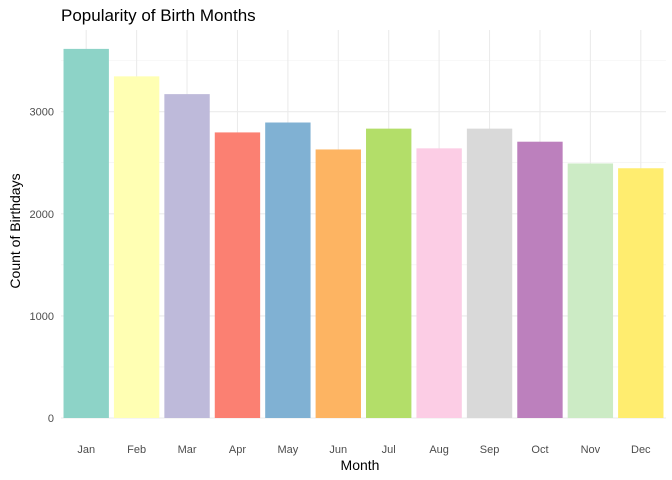  What do you see at coordinates (360, 465) in the screenshot?
I see `x-axis-title: Month` at bounding box center [360, 465].